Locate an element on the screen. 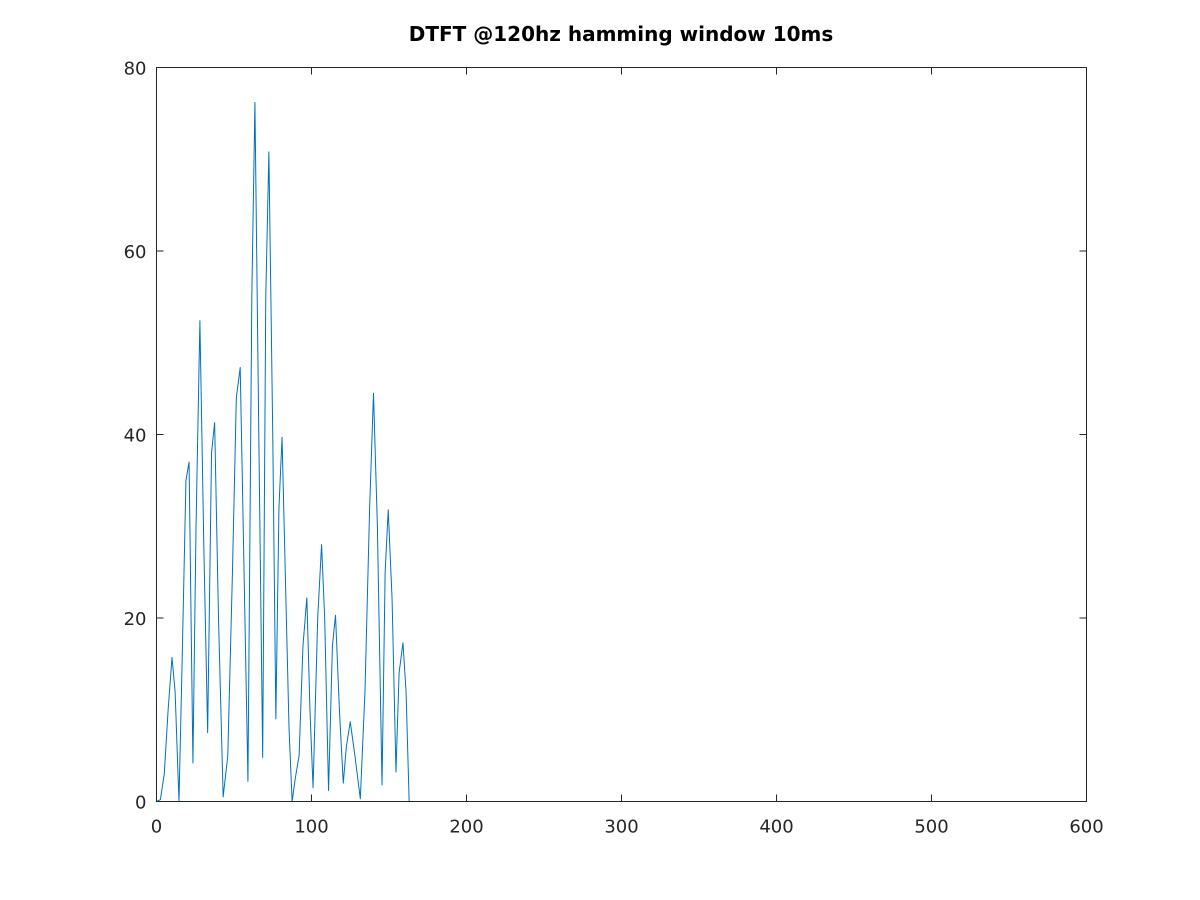 This screenshot has width=1200, height=900. x-tick-label: 300 is located at coordinates (621, 827).